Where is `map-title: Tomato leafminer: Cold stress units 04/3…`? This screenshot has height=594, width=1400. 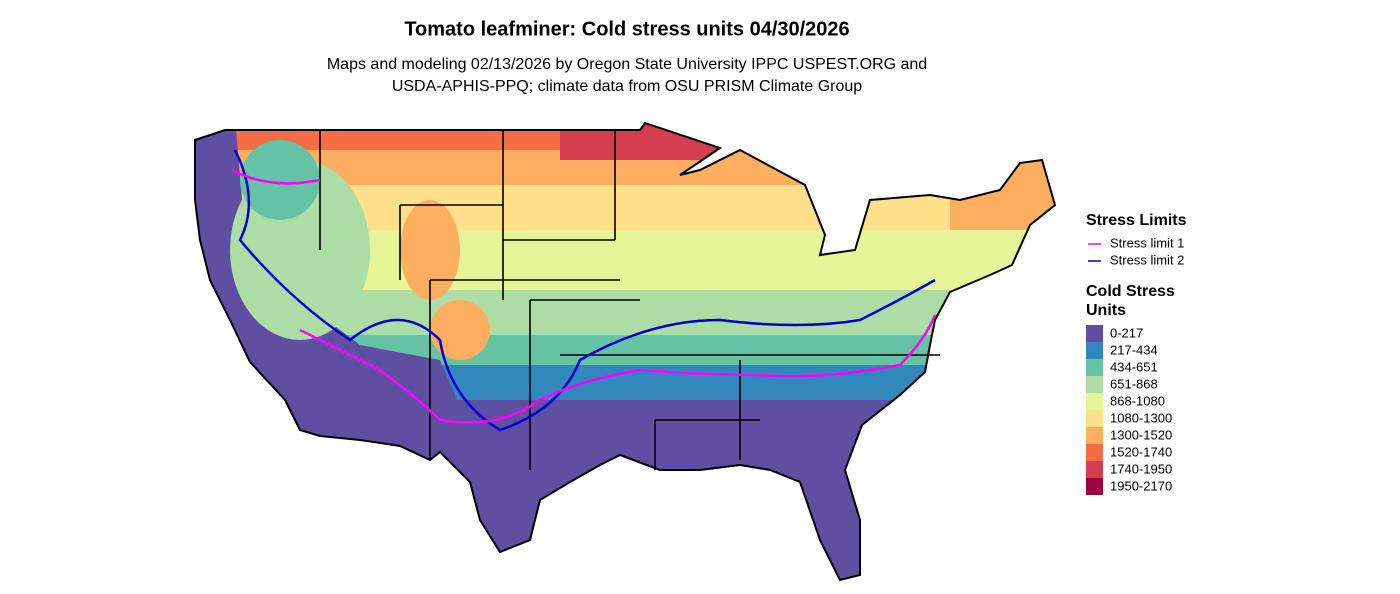
map-title: Tomato leafminer: Cold stress units 04/3… is located at coordinates (626, 29).